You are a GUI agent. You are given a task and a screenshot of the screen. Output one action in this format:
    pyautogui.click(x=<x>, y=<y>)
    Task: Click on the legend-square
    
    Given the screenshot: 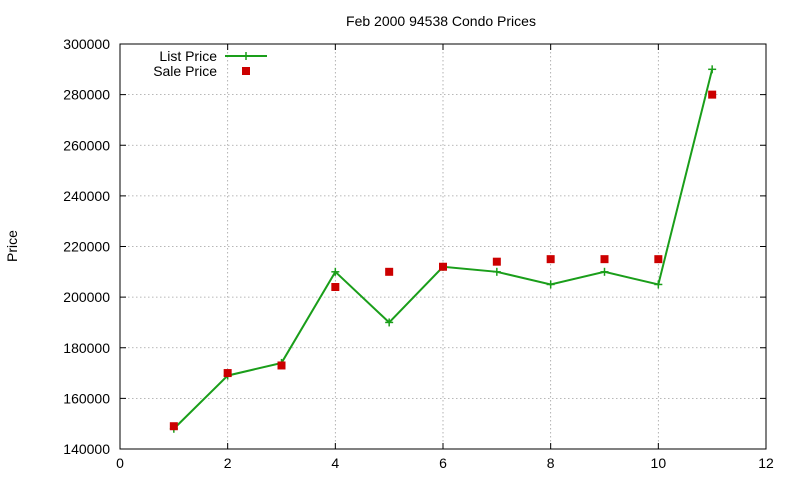 What is the action you would take?
    pyautogui.click(x=246, y=71)
    